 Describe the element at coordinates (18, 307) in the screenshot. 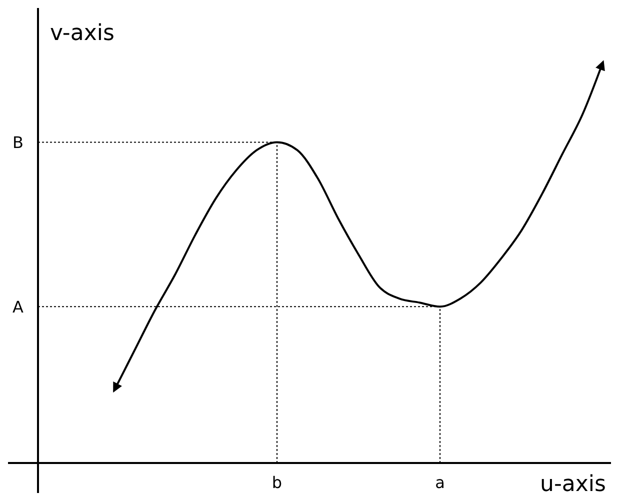

I see `ref-line-label: A` at that location.